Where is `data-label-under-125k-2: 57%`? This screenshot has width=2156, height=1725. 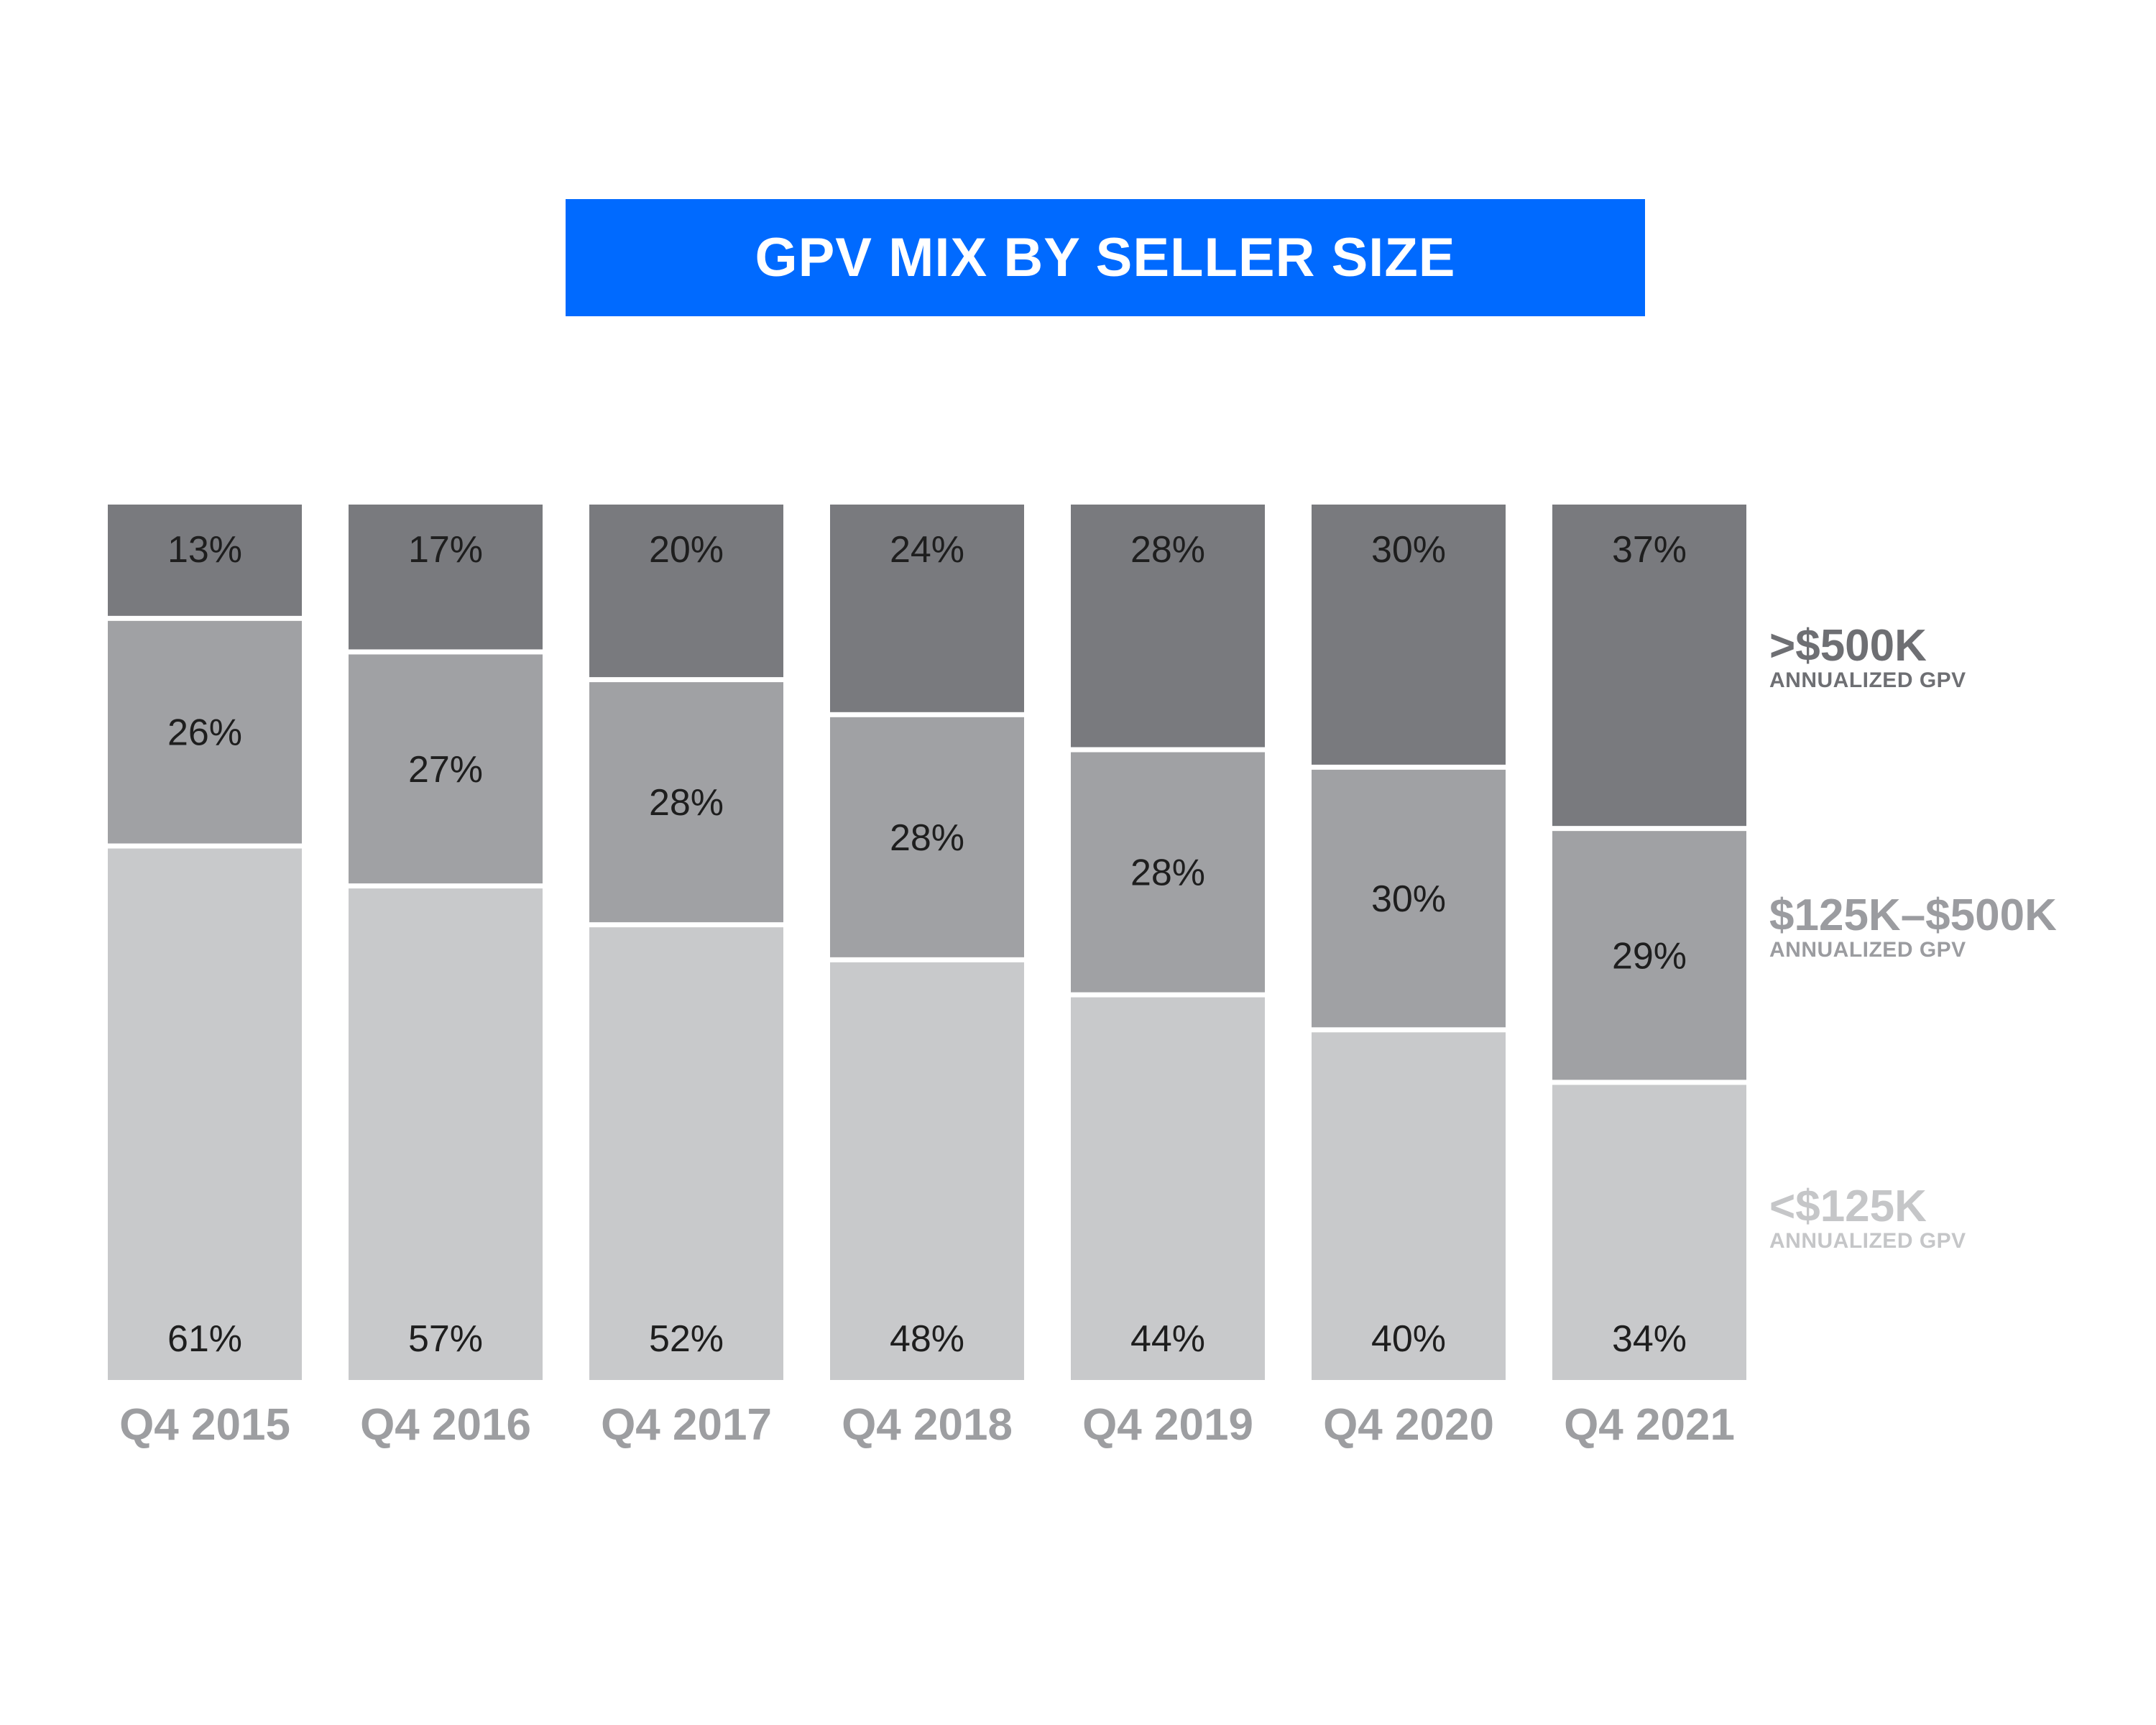 data-label-under-125k-2: 57% is located at coordinates (445, 1339).